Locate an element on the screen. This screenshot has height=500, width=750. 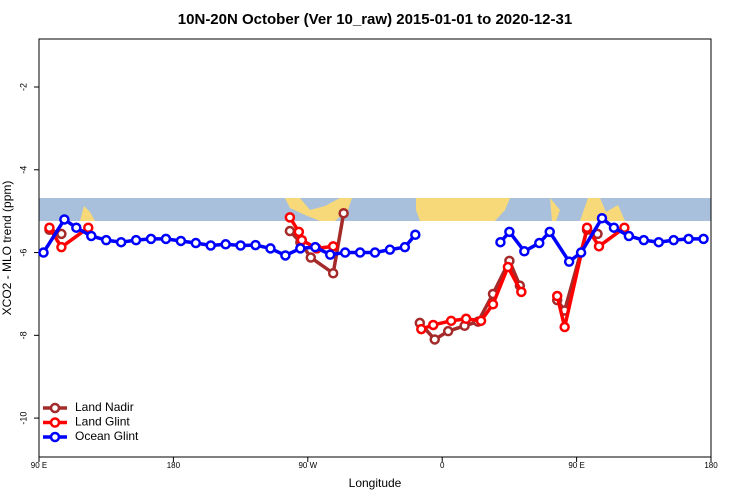
legend-label: Land Nadir is located at coordinates (104, 407).